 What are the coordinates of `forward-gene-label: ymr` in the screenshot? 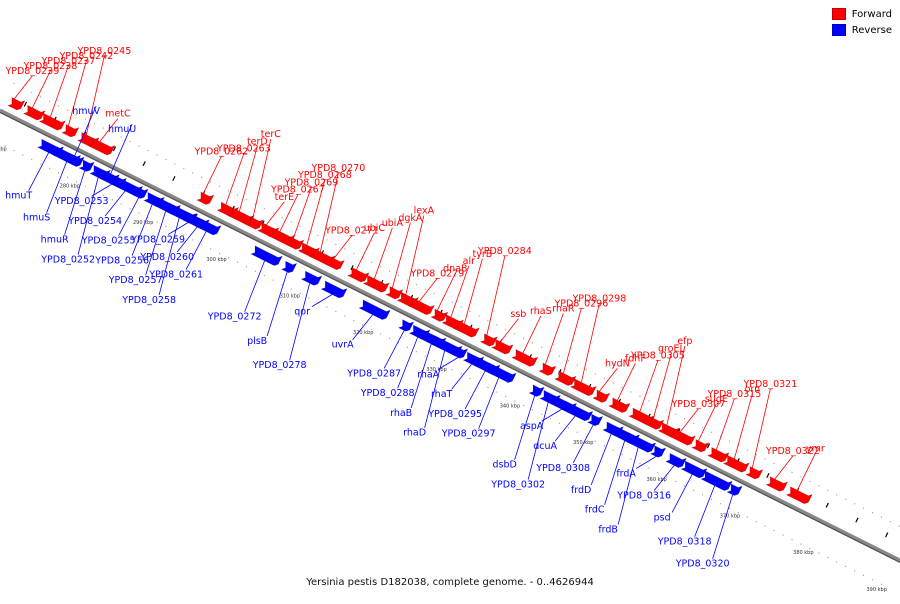 It's located at (815, 448).